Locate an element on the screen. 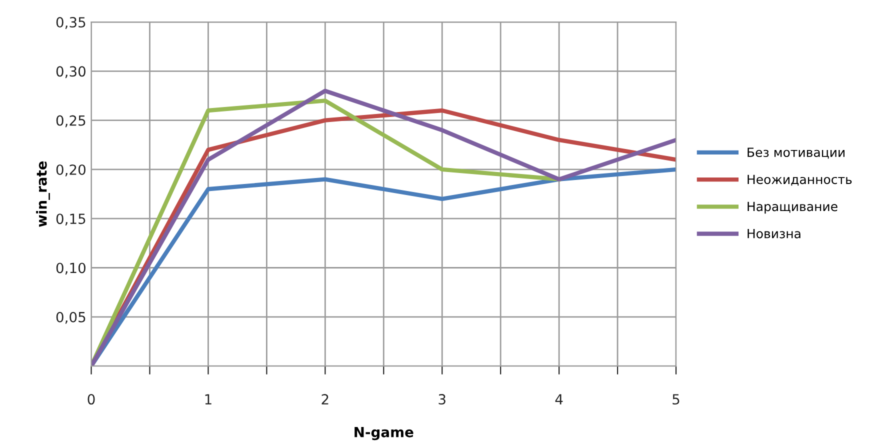 The image size is (886, 441). y-tick-label: 0,30 is located at coordinates (71, 72).